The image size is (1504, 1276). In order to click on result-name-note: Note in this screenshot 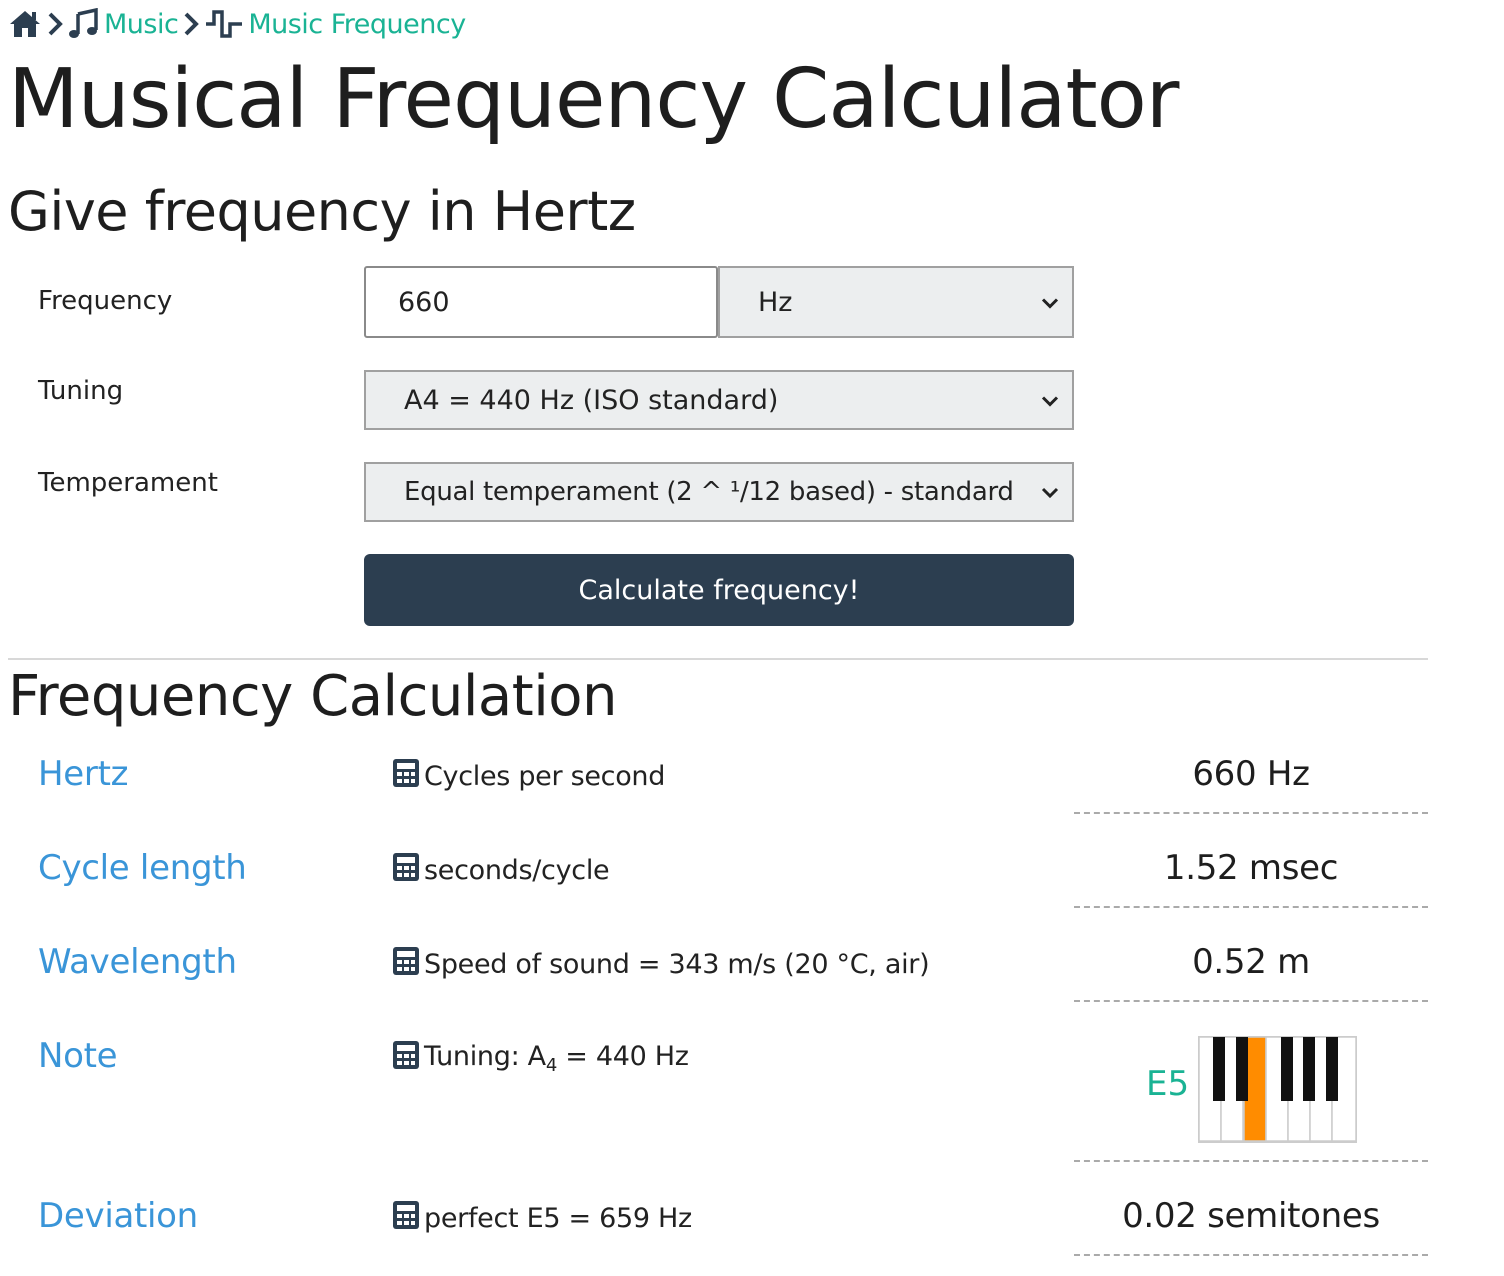, I will do `click(78, 1056)`.